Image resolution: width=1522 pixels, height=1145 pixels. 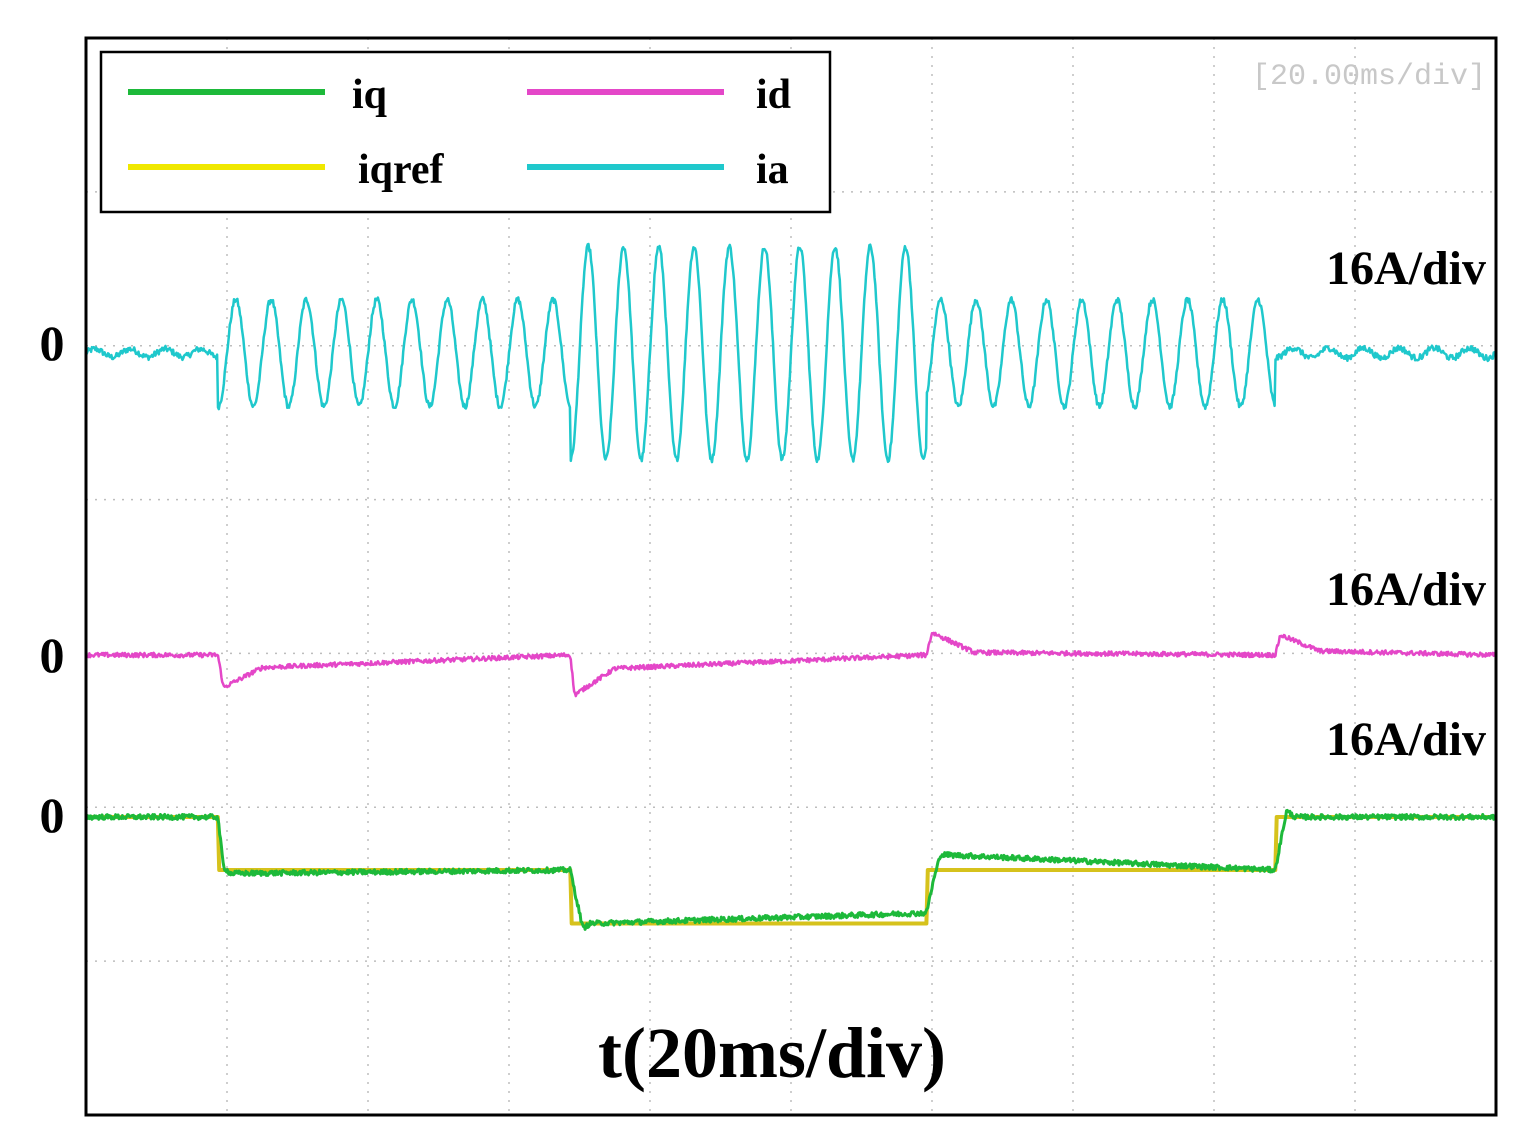 What do you see at coordinates (1406, 739) in the screenshot?
I see `iq-scale-label: 16A/div` at bounding box center [1406, 739].